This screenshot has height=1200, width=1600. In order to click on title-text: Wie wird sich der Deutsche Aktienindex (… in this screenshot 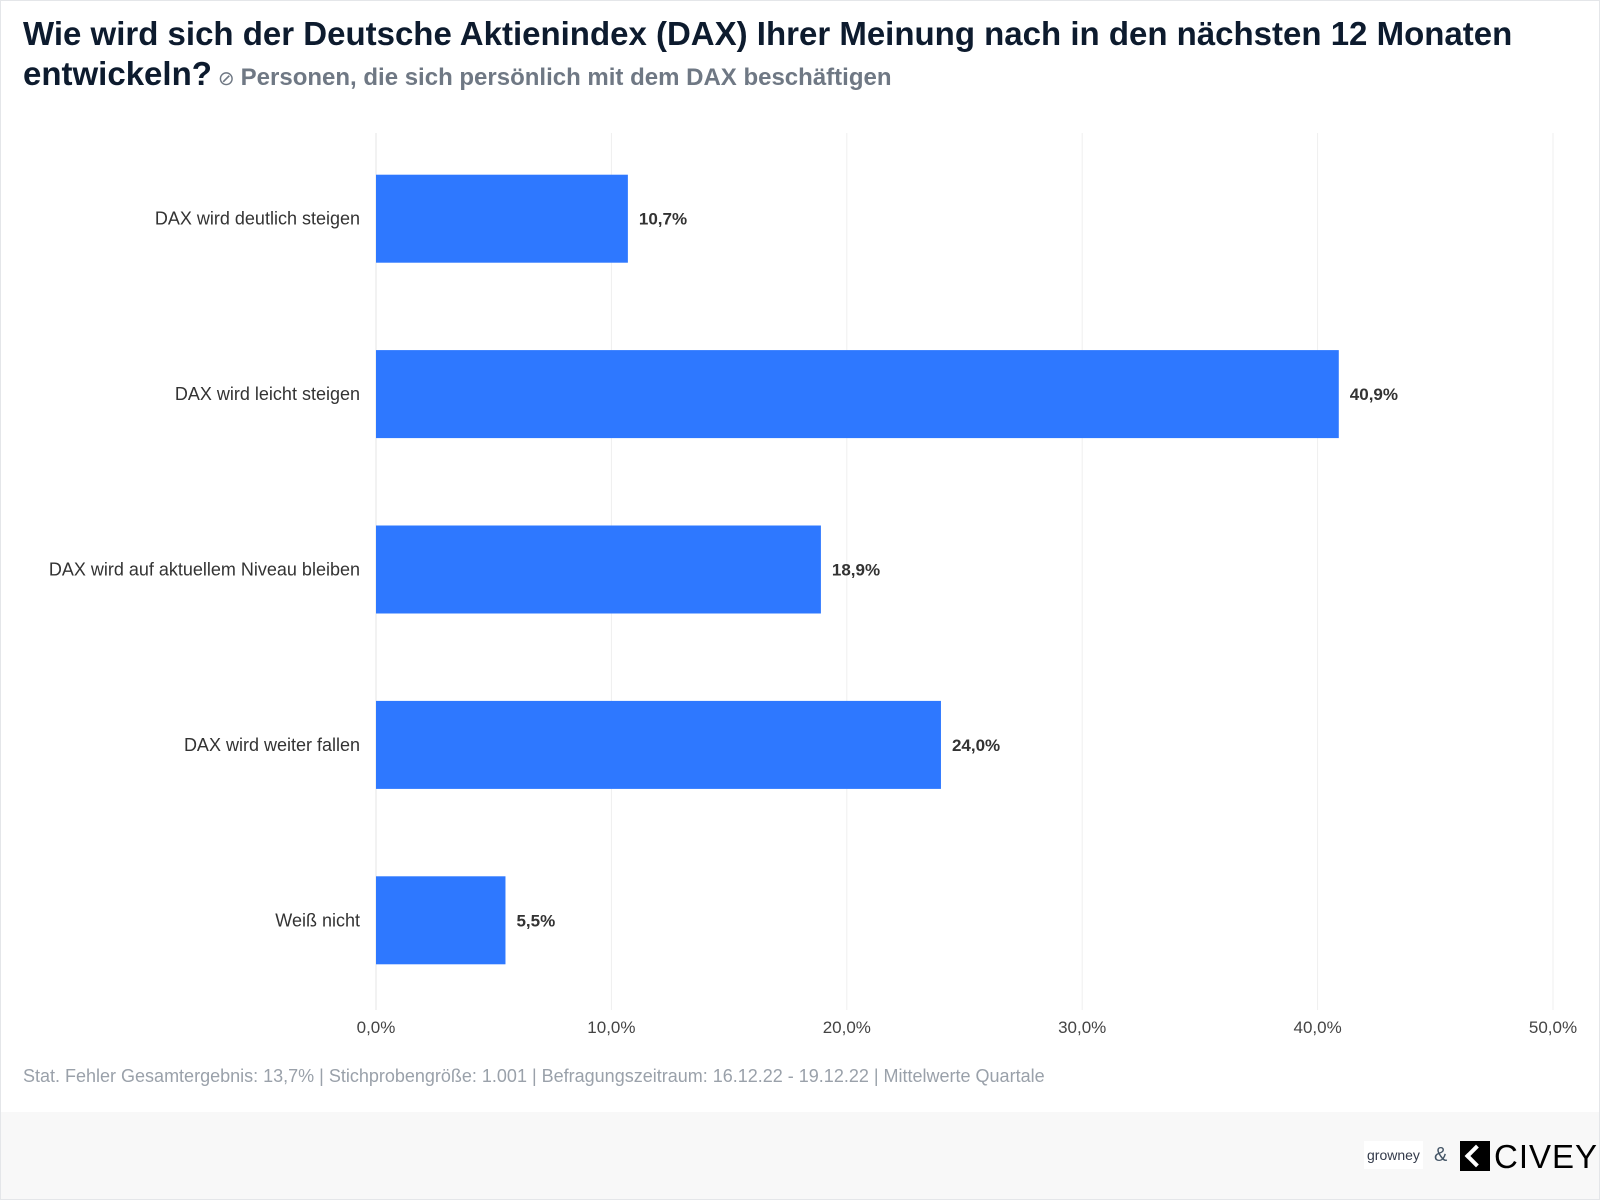, I will do `click(768, 53)`.